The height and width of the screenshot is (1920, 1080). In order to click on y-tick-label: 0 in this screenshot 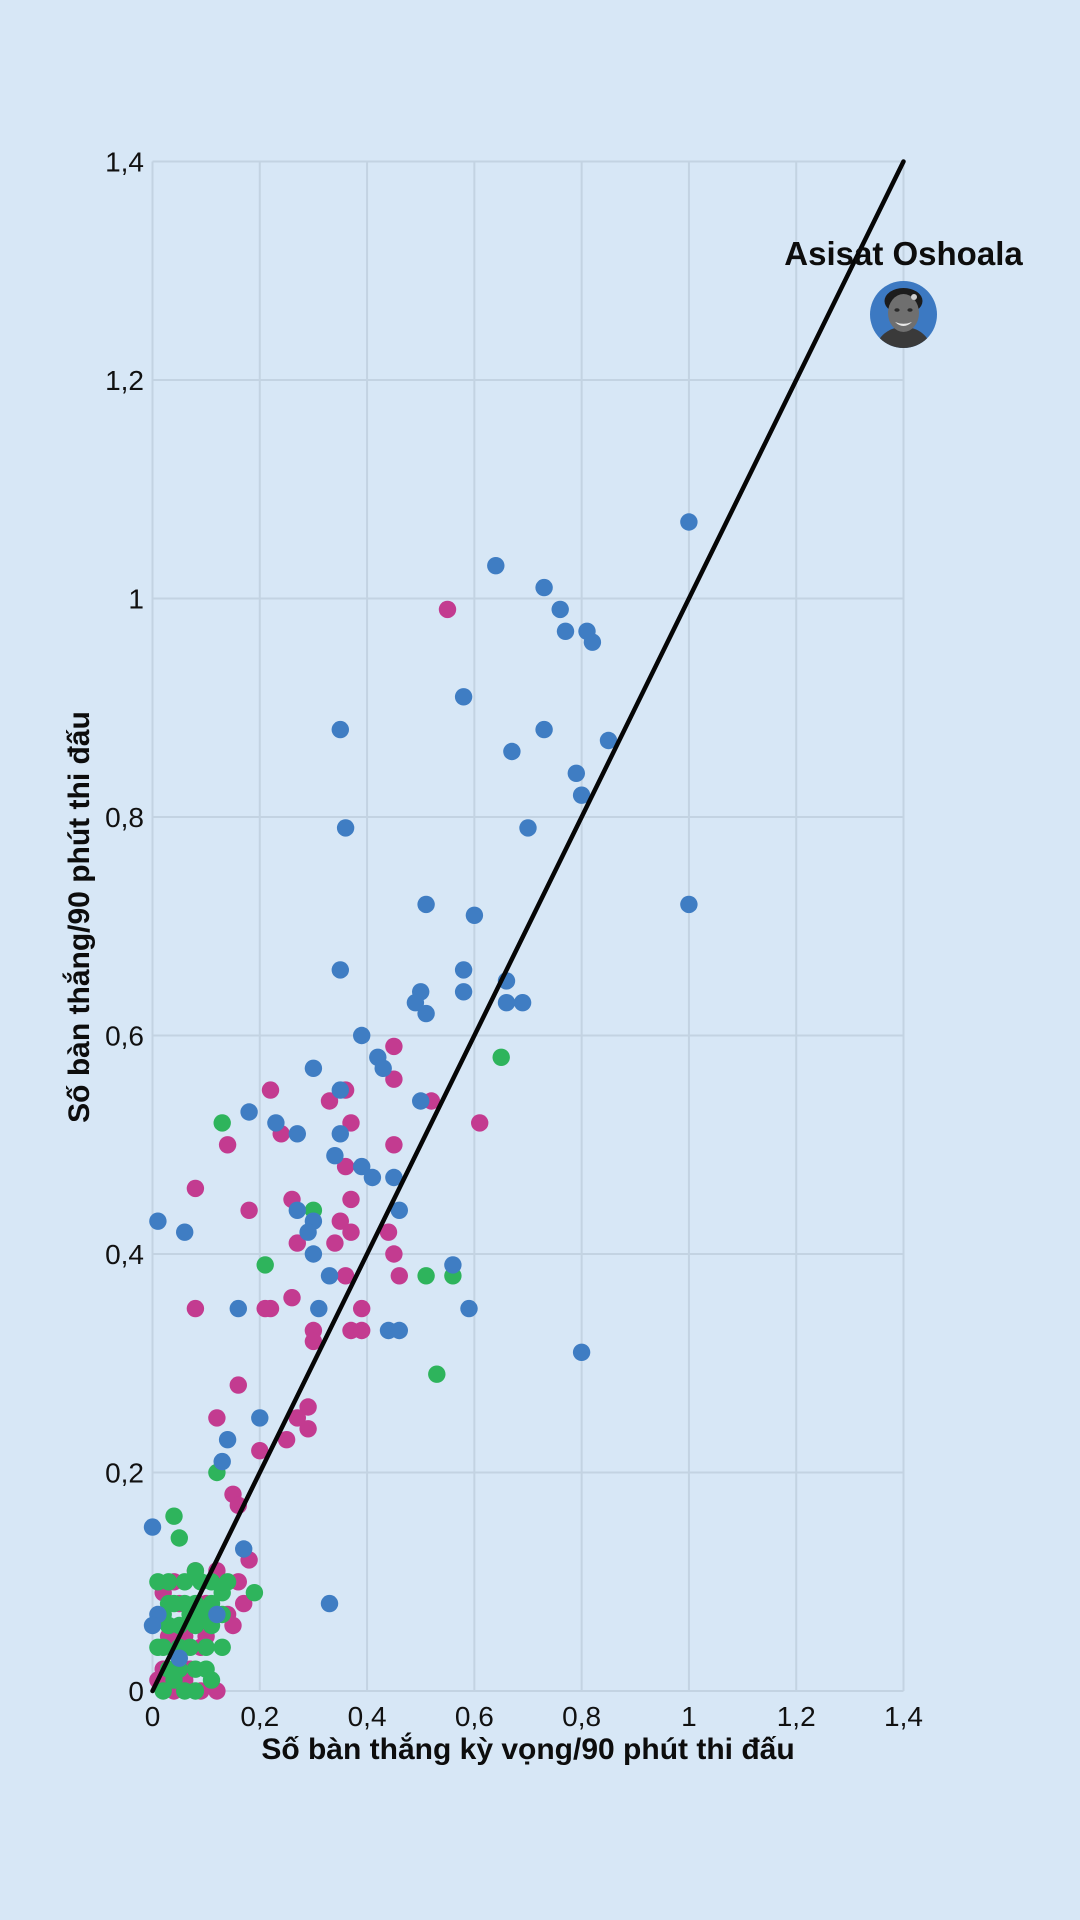, I will do `click(136, 1691)`.